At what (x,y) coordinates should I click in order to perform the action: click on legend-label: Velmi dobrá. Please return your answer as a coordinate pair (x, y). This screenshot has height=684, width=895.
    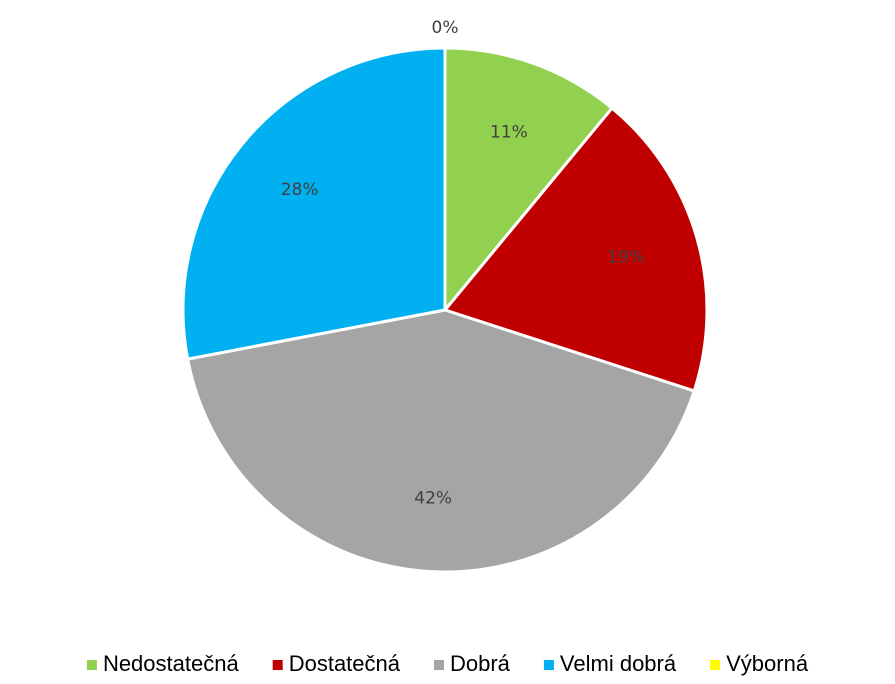
    Looking at the image, I should click on (618, 663).